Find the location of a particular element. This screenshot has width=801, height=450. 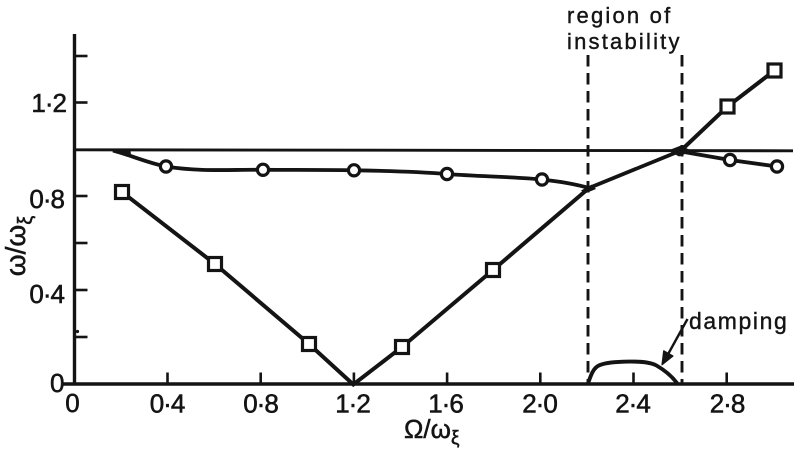

svg-text: Ω/ωξ is located at coordinates (432, 431).